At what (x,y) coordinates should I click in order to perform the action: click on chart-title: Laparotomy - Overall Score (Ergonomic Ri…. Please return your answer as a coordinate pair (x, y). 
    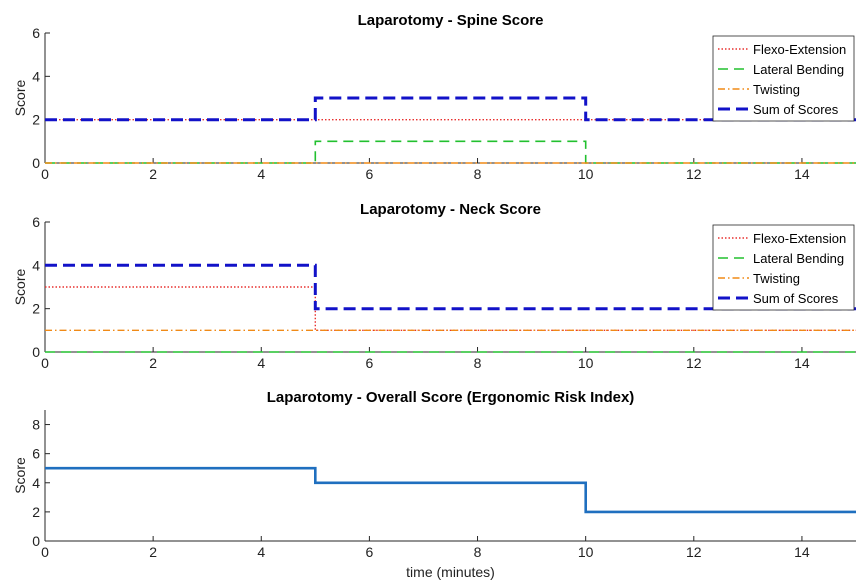
    Looking at the image, I should click on (451, 397).